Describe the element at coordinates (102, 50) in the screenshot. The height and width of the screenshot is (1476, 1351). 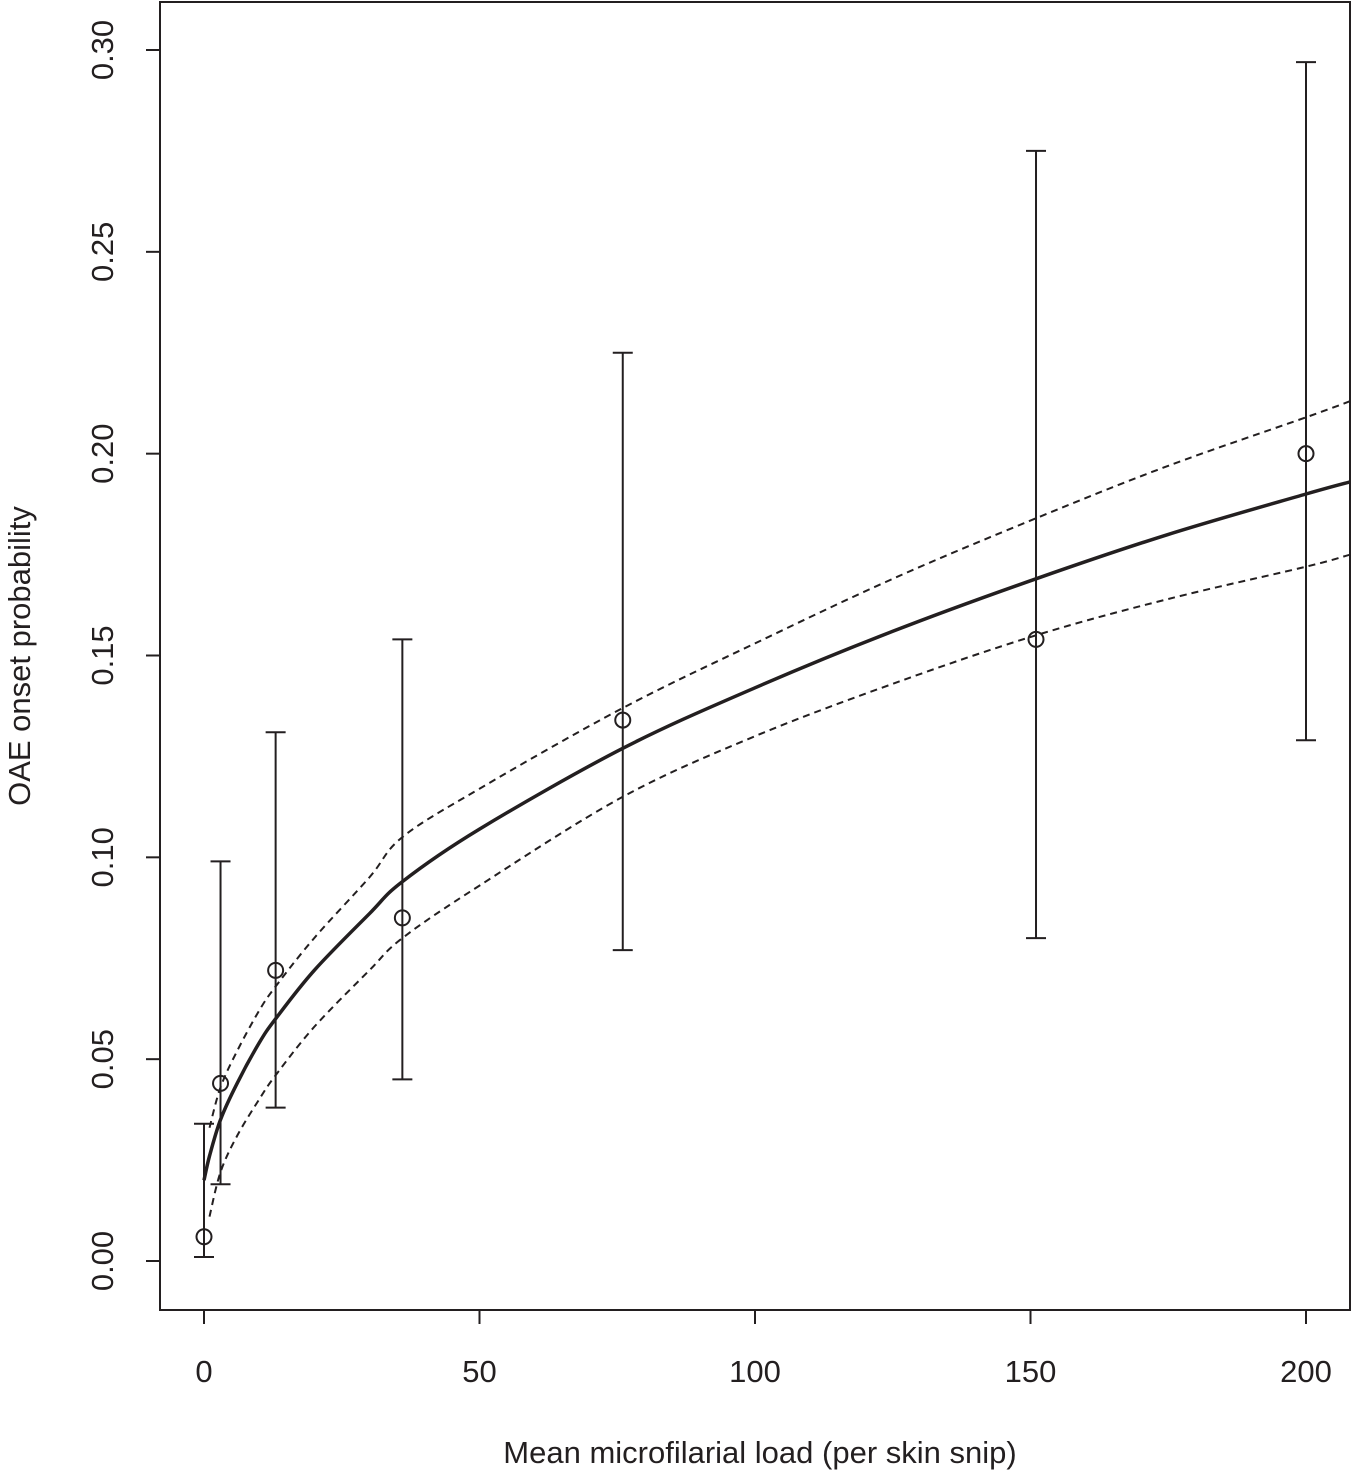
I see `y-tick-label: 0.30` at that location.